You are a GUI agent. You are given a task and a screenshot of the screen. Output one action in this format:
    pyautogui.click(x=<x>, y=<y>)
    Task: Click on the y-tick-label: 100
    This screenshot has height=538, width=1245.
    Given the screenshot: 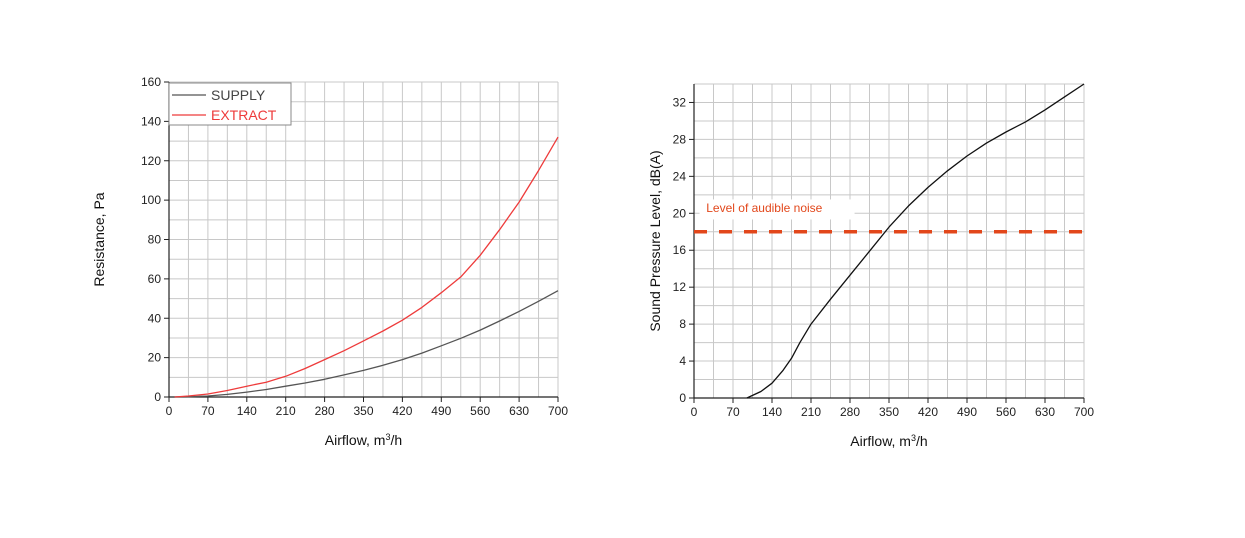 What is the action you would take?
    pyautogui.click(x=151, y=200)
    